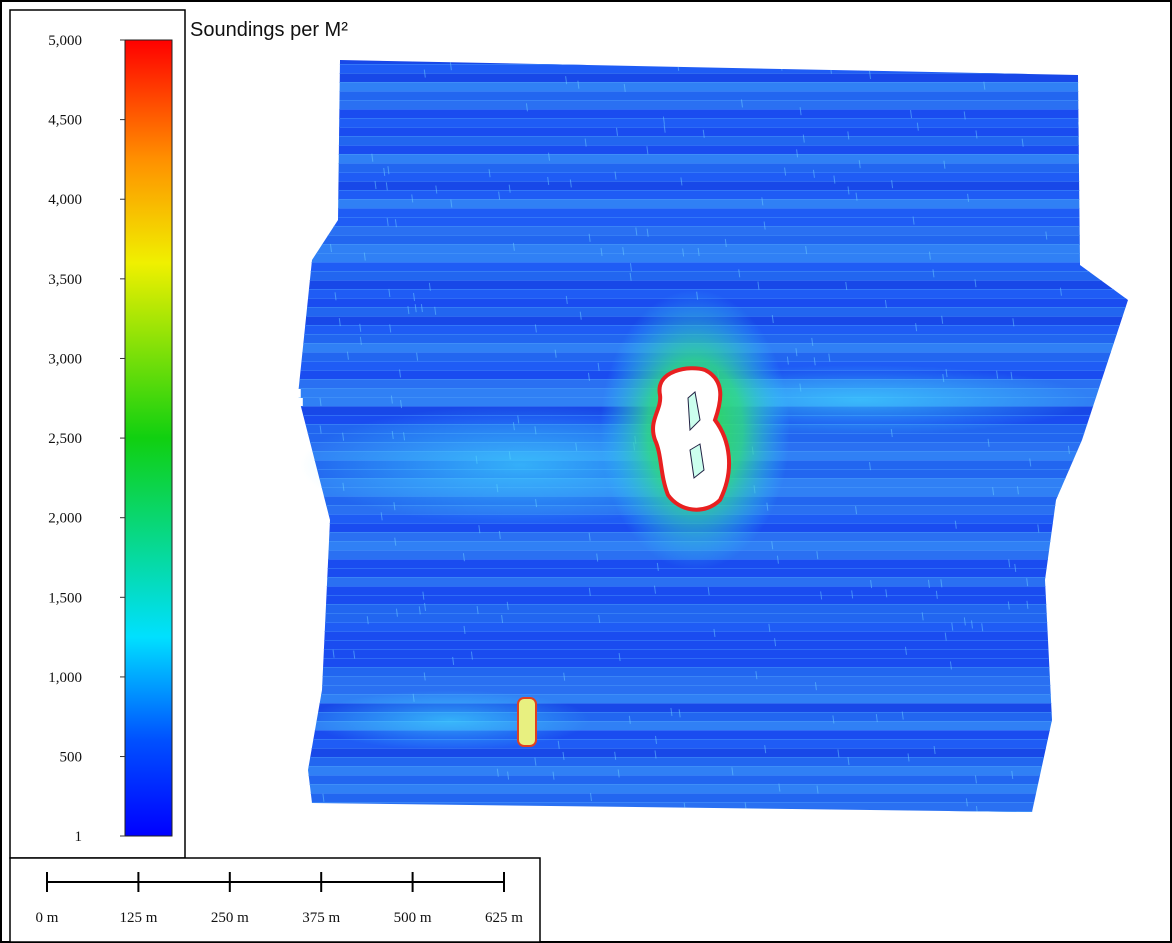 The width and height of the screenshot is (1172, 943). Describe the element at coordinates (138, 918) in the screenshot. I see `scale-label: 125 m` at that location.